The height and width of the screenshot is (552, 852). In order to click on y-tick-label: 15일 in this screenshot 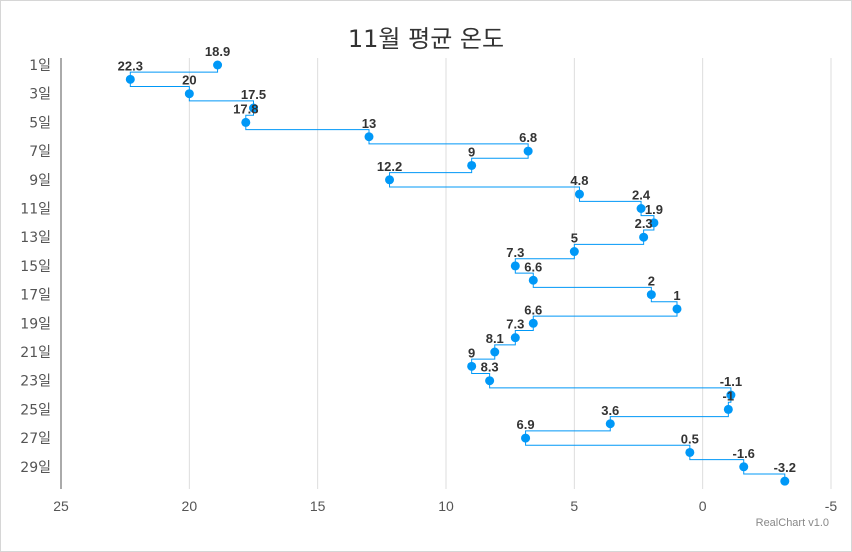, I will do `click(35, 267)`.